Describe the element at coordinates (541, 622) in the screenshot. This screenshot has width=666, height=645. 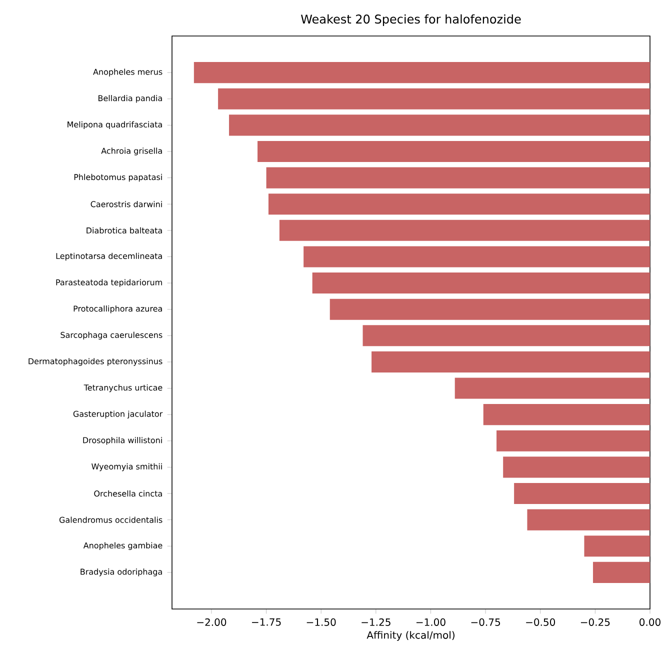
I see `x-tick-label: −0.50` at that location.